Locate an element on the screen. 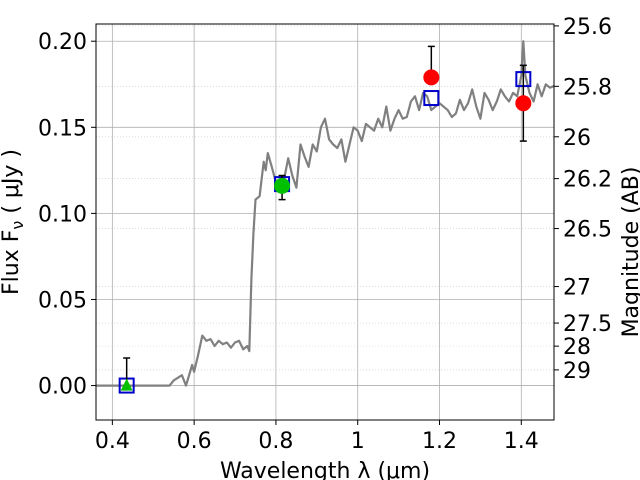  x-tick-label: 0.6 is located at coordinates (194, 441).